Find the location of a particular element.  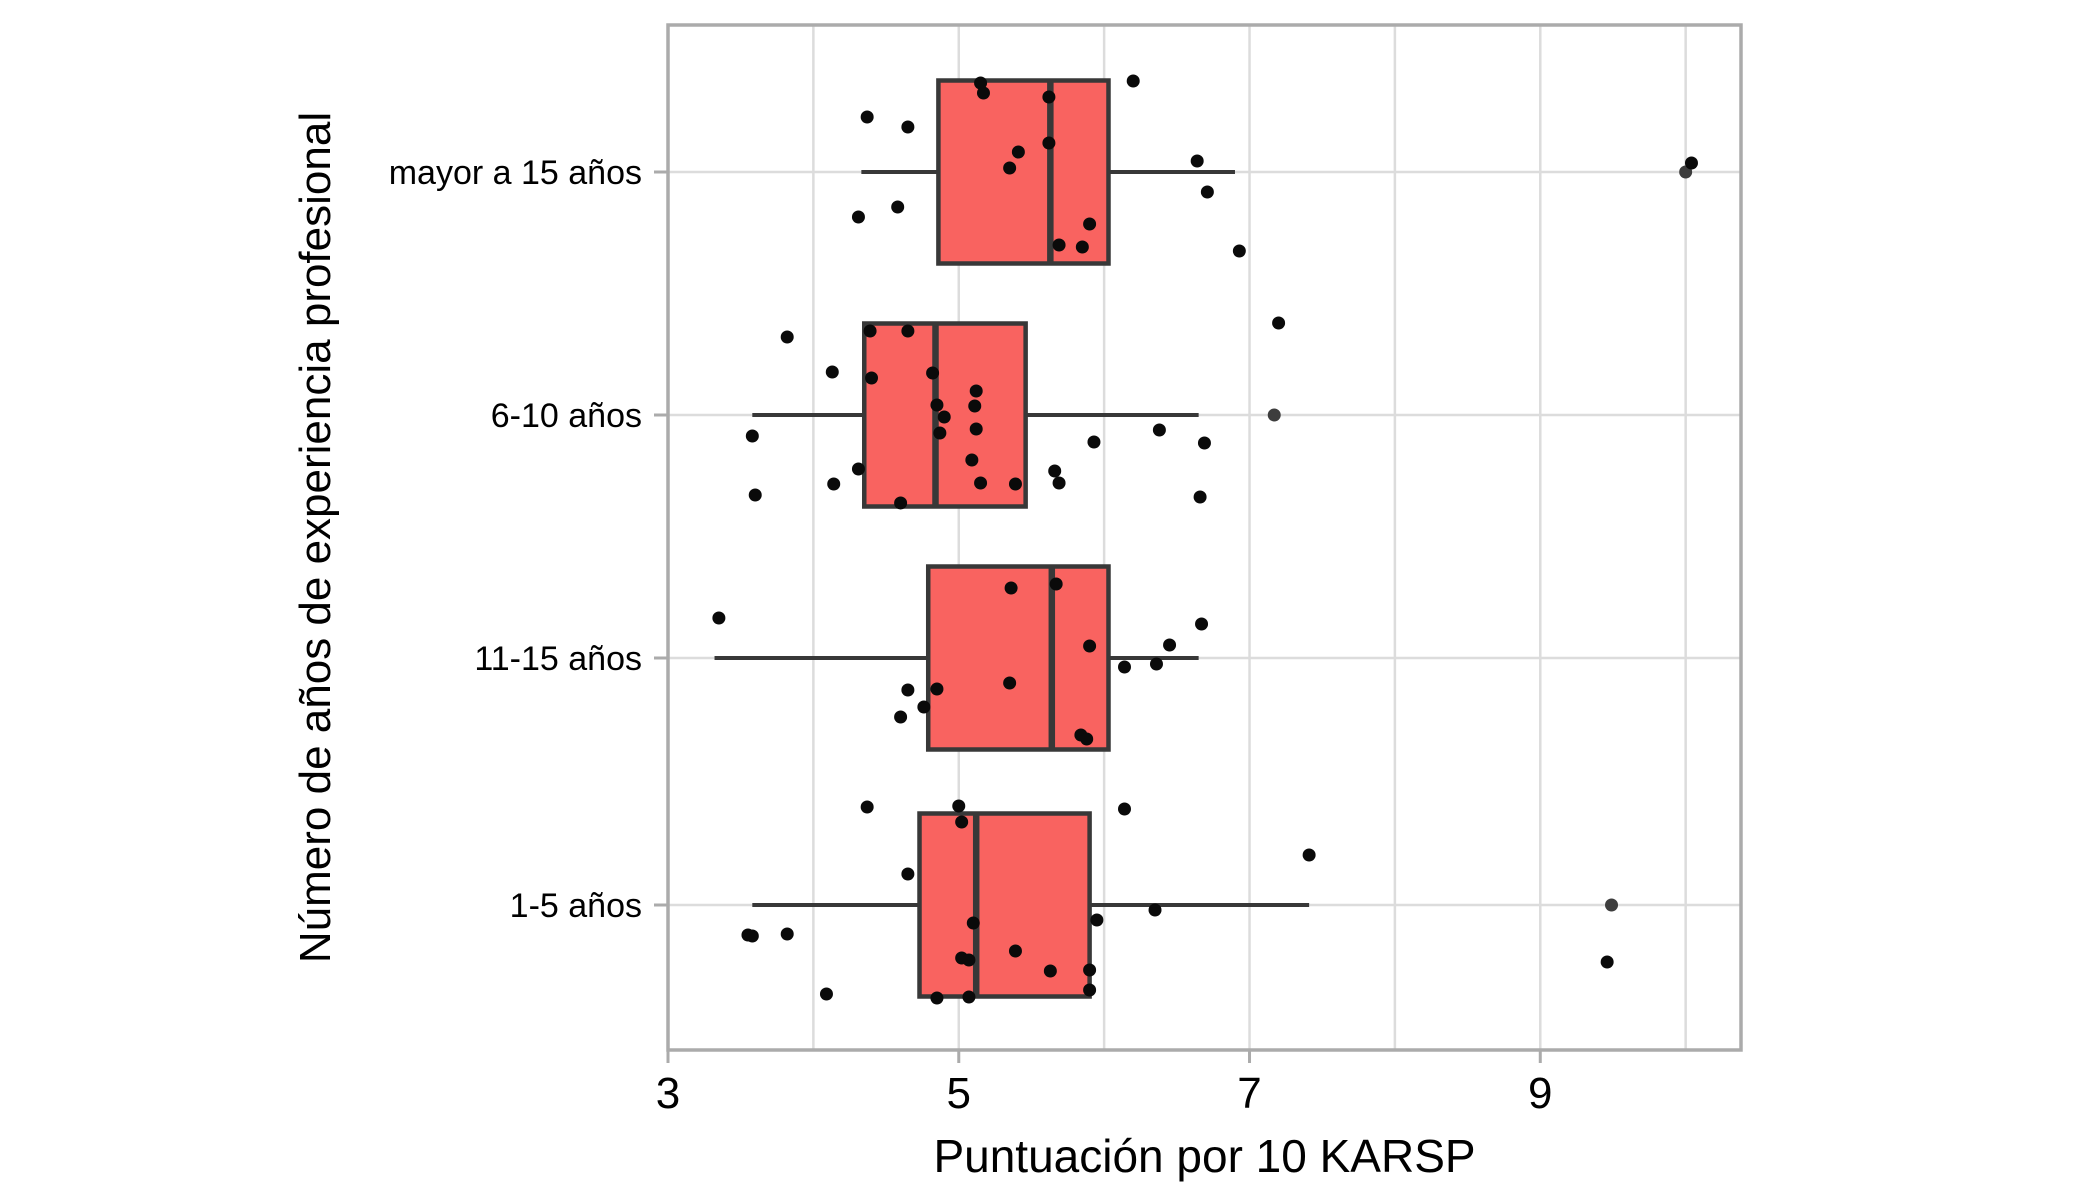

y-category-label: 6-10 años is located at coordinates (566, 416).